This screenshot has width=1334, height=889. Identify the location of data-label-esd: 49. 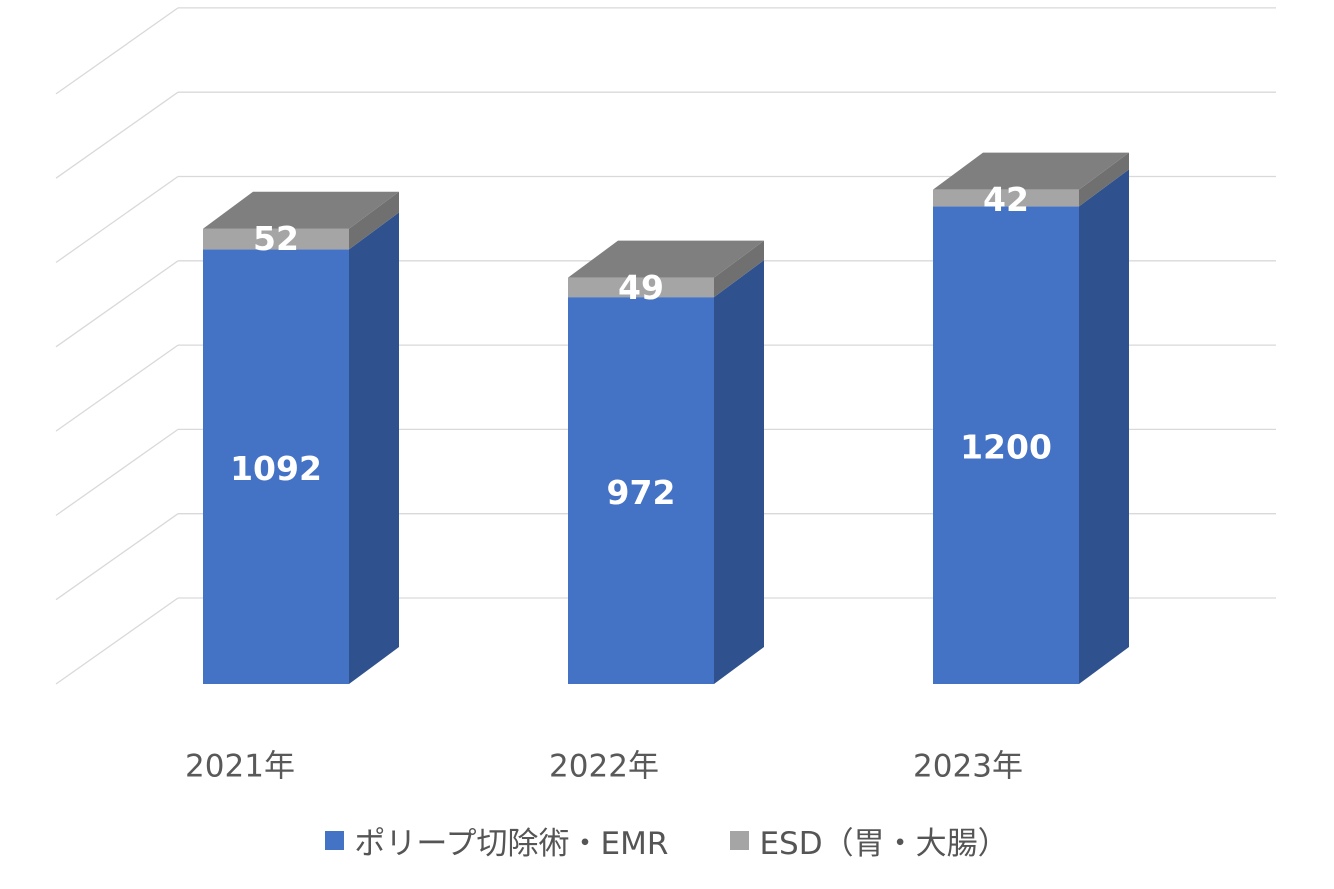
(641, 287).